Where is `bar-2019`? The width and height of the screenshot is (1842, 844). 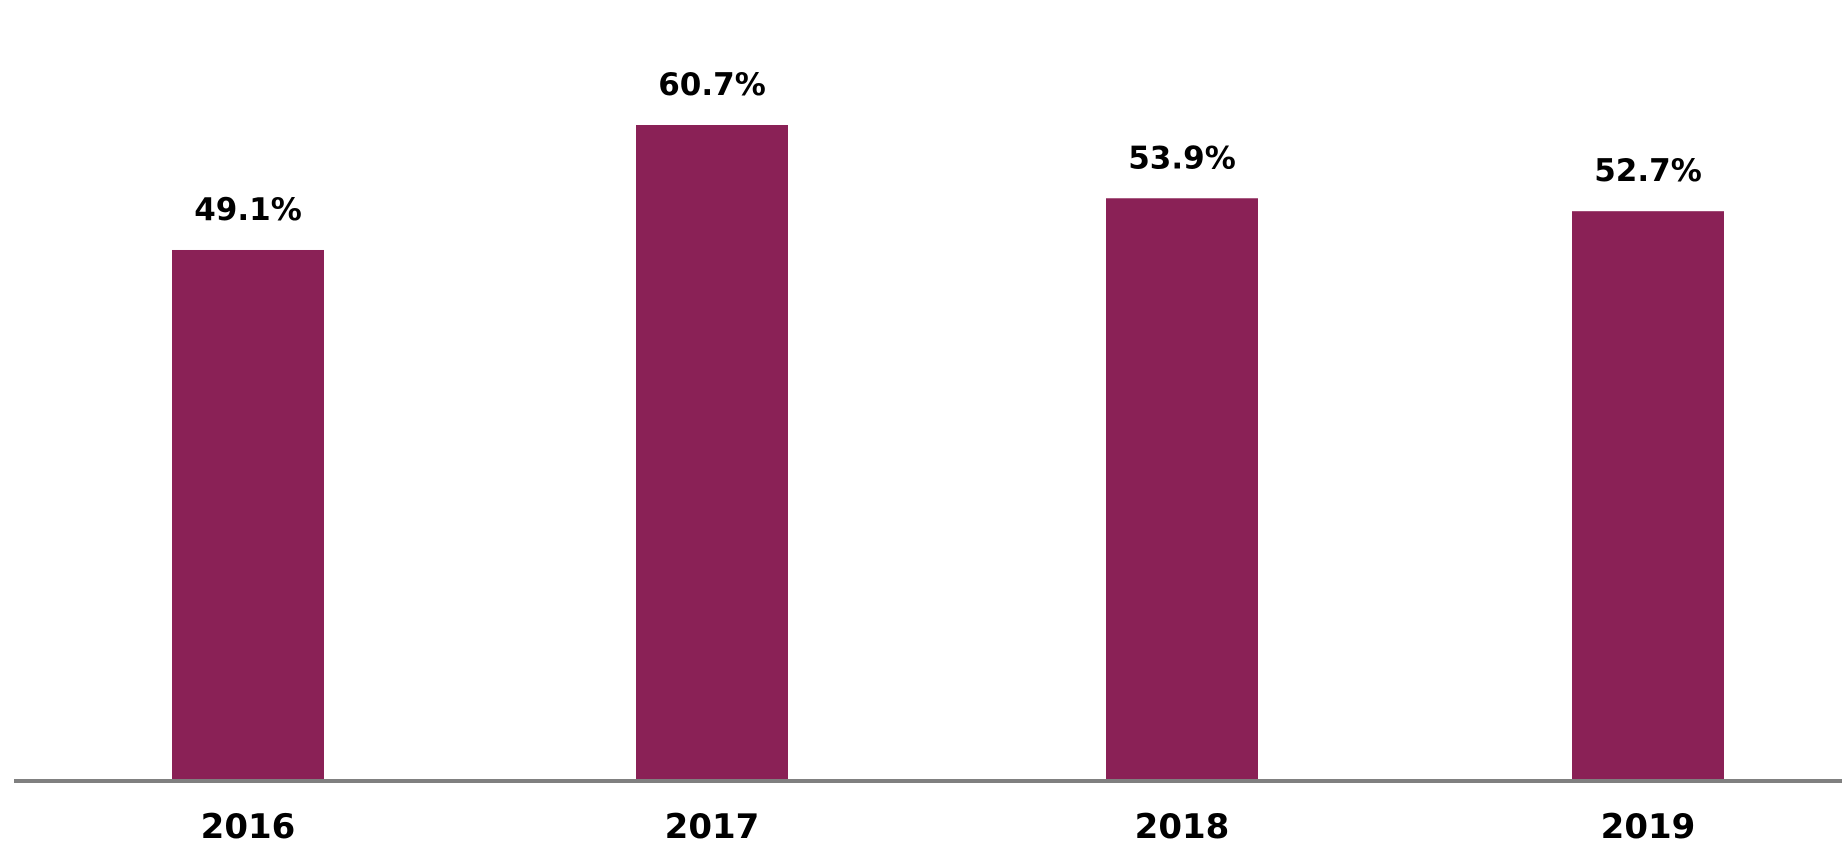
bar-2019 is located at coordinates (1648, 495).